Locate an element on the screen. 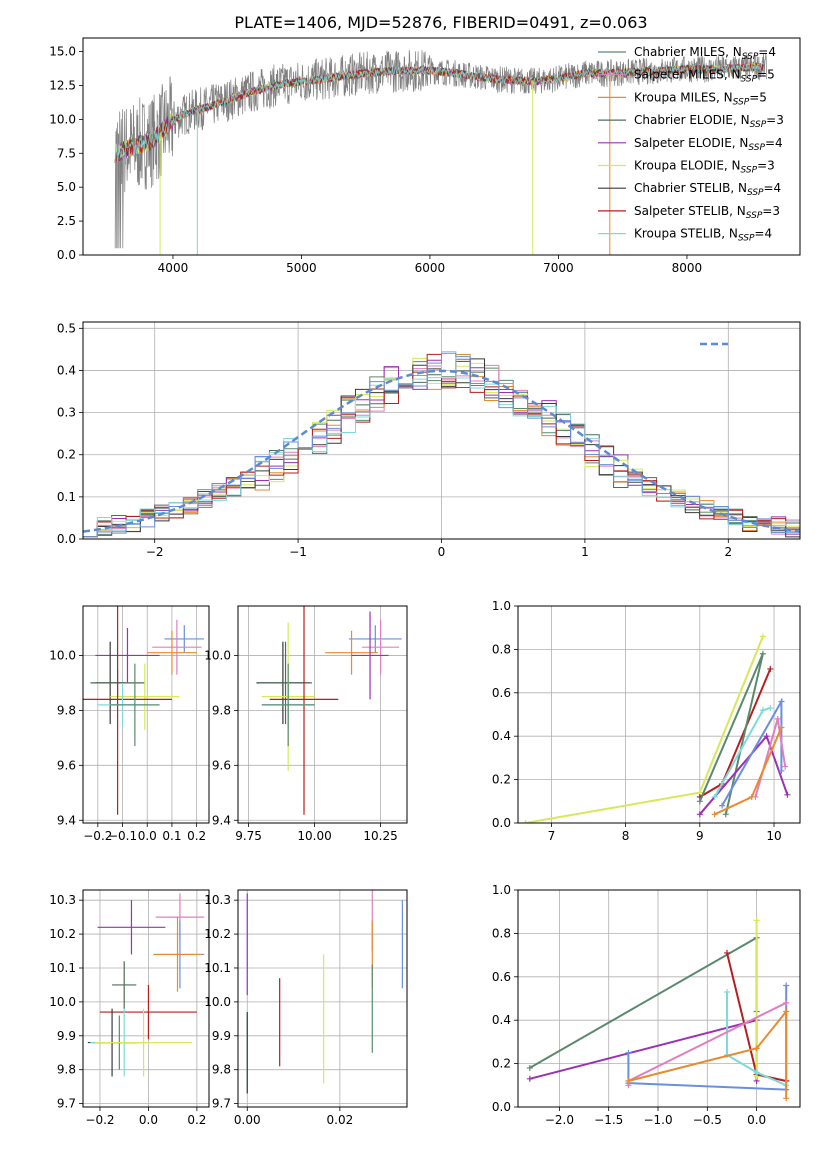 This screenshot has width=819, height=1170. legend-entry: Kroupa MILES, NSSP=5 is located at coordinates (700, 98).